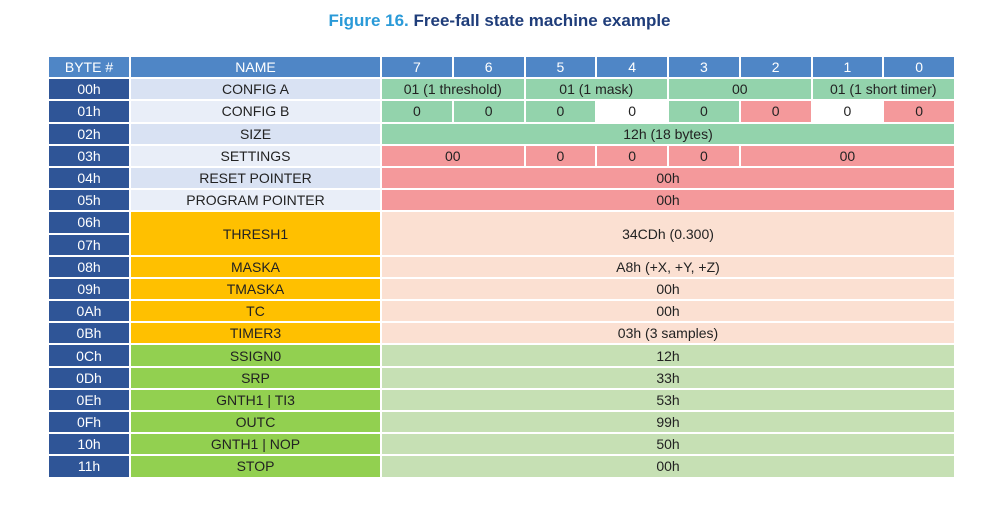 This screenshot has width=999, height=531. I want to click on header-cell: BYTE #, so click(89, 67).